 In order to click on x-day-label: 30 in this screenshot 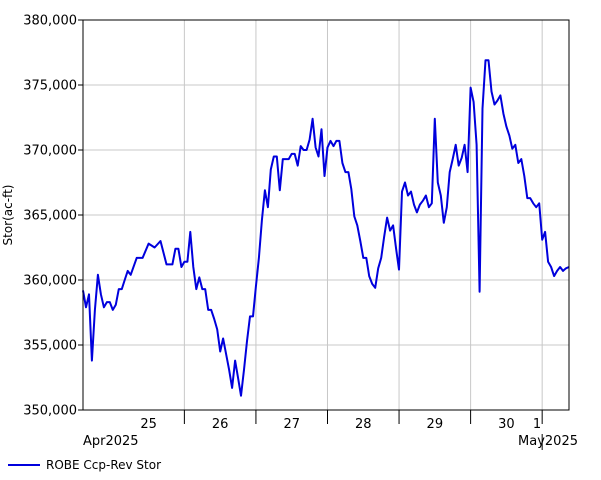, I will do `click(506, 424)`.